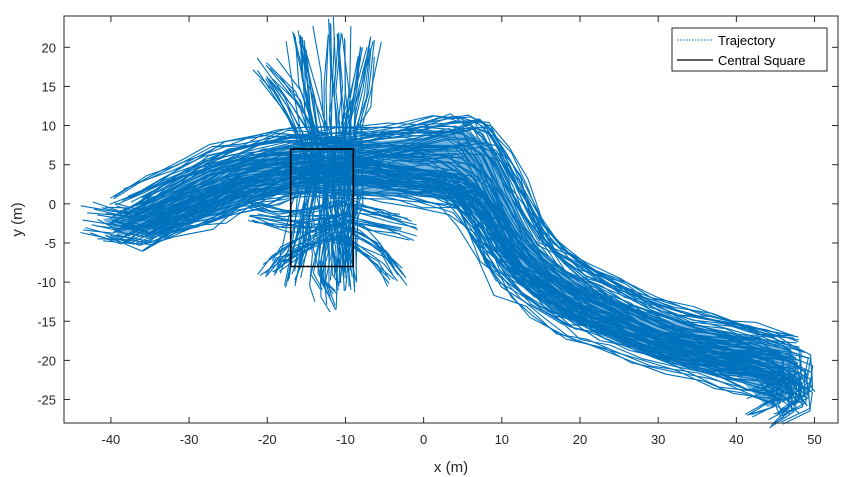 This screenshot has height=477, width=853. I want to click on x-axis-label: x (m), so click(451, 467).